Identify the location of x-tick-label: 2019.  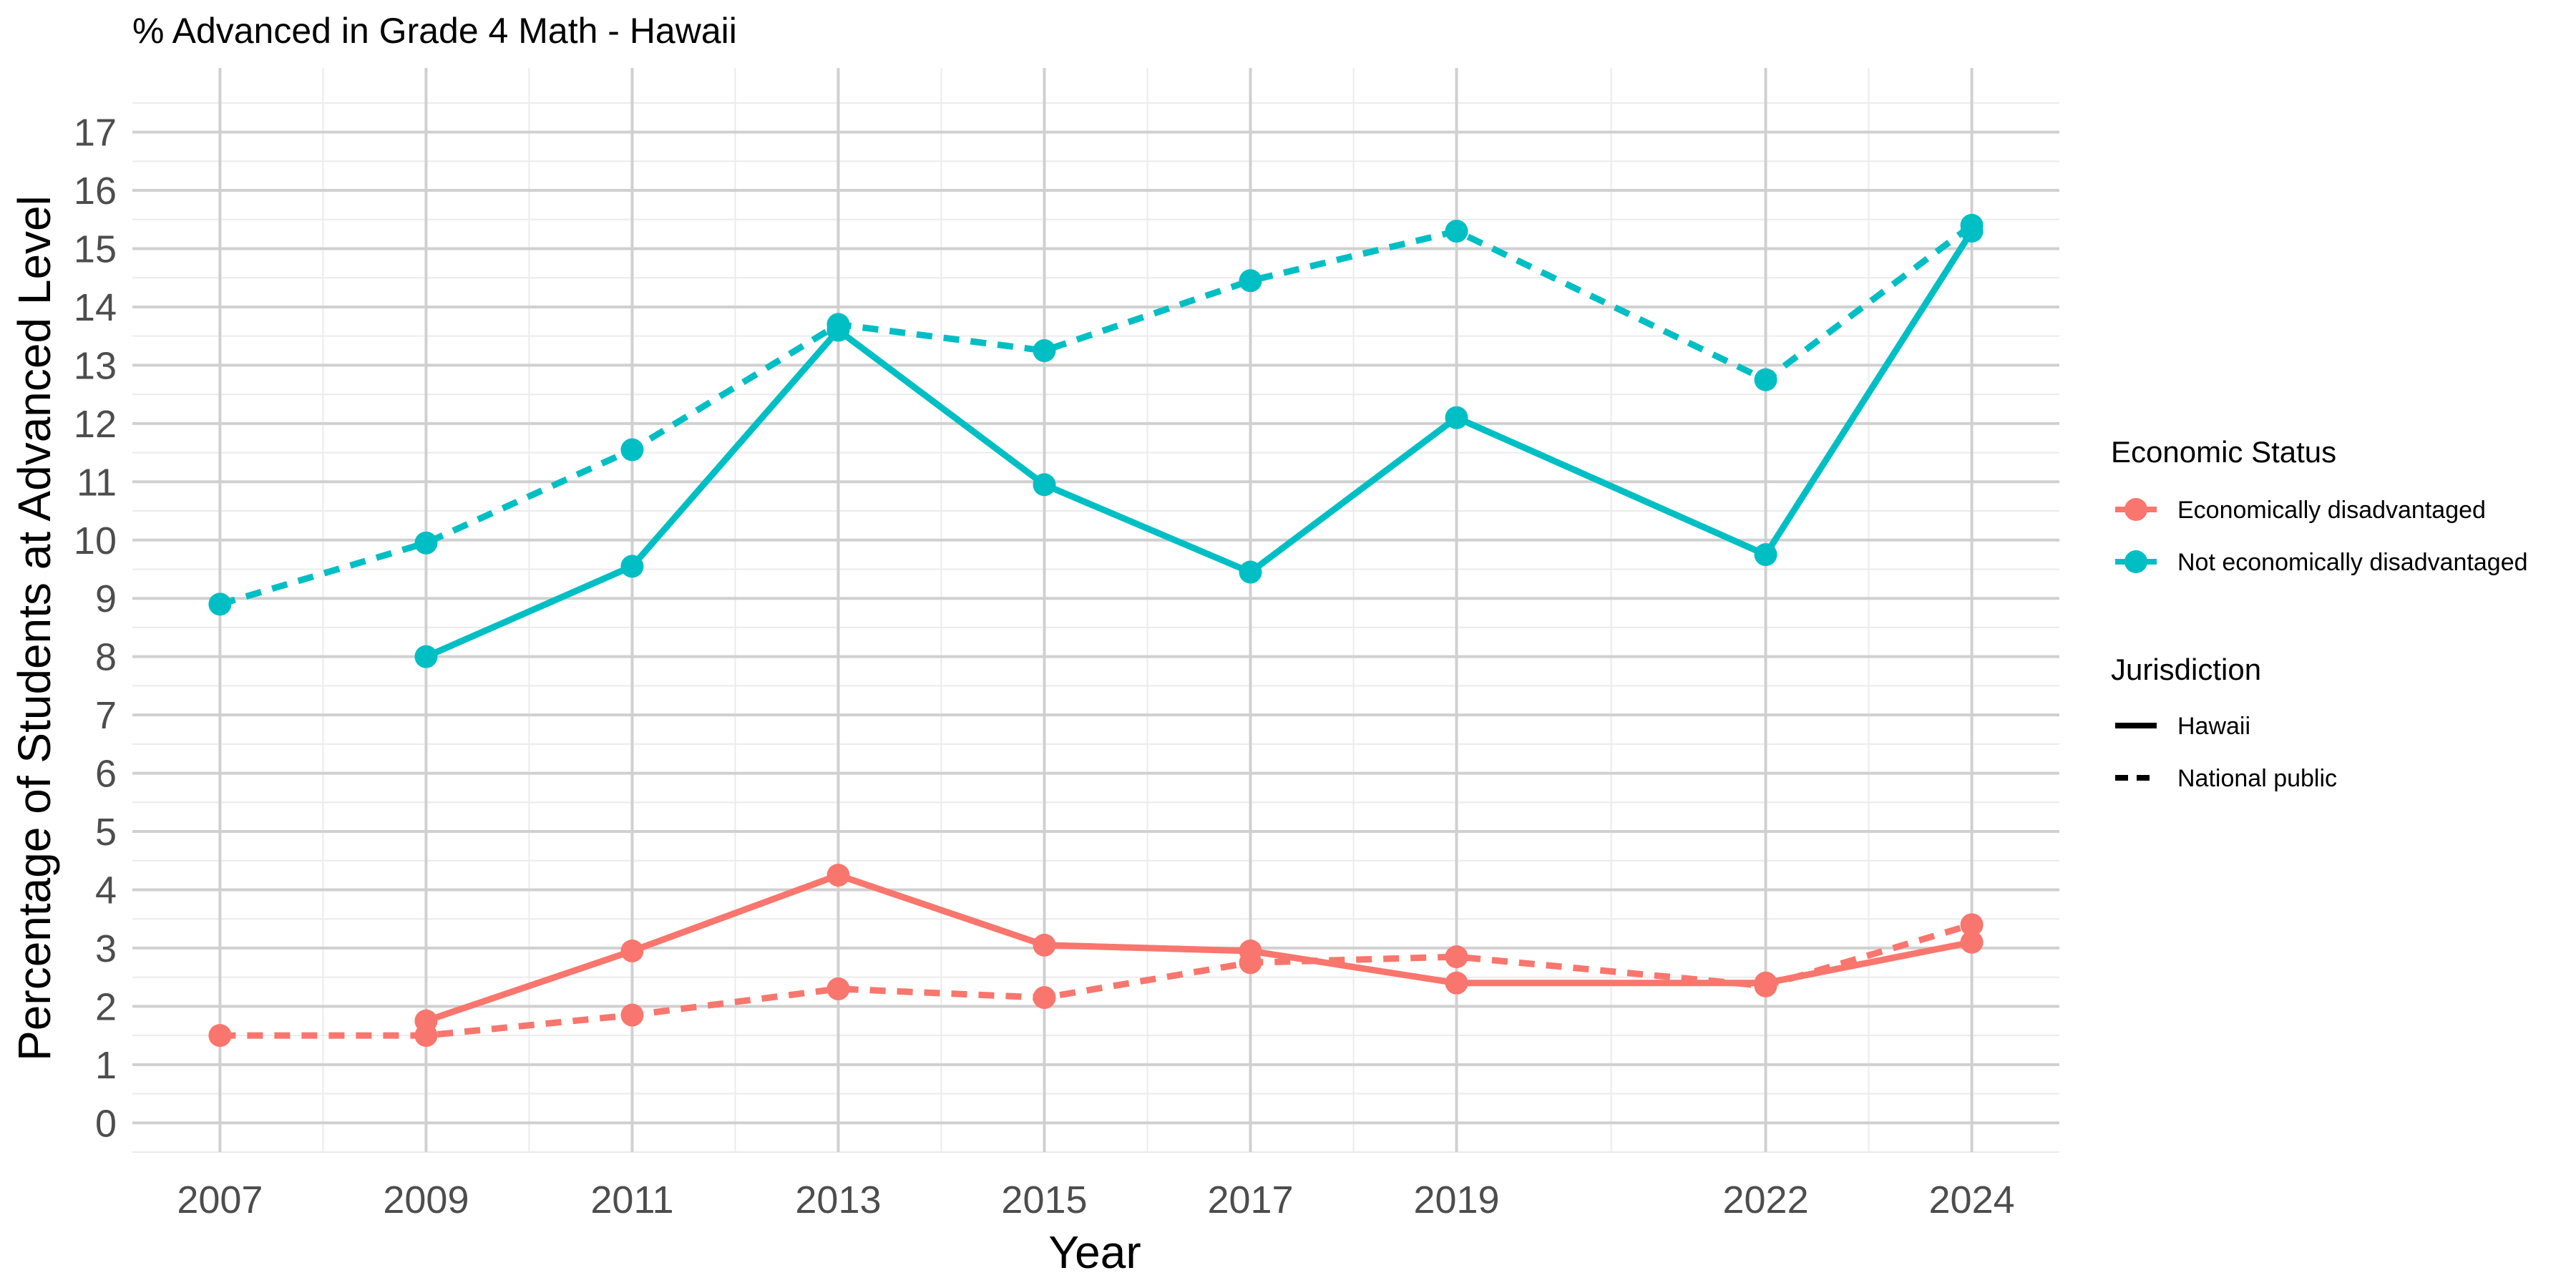
(1456, 1200).